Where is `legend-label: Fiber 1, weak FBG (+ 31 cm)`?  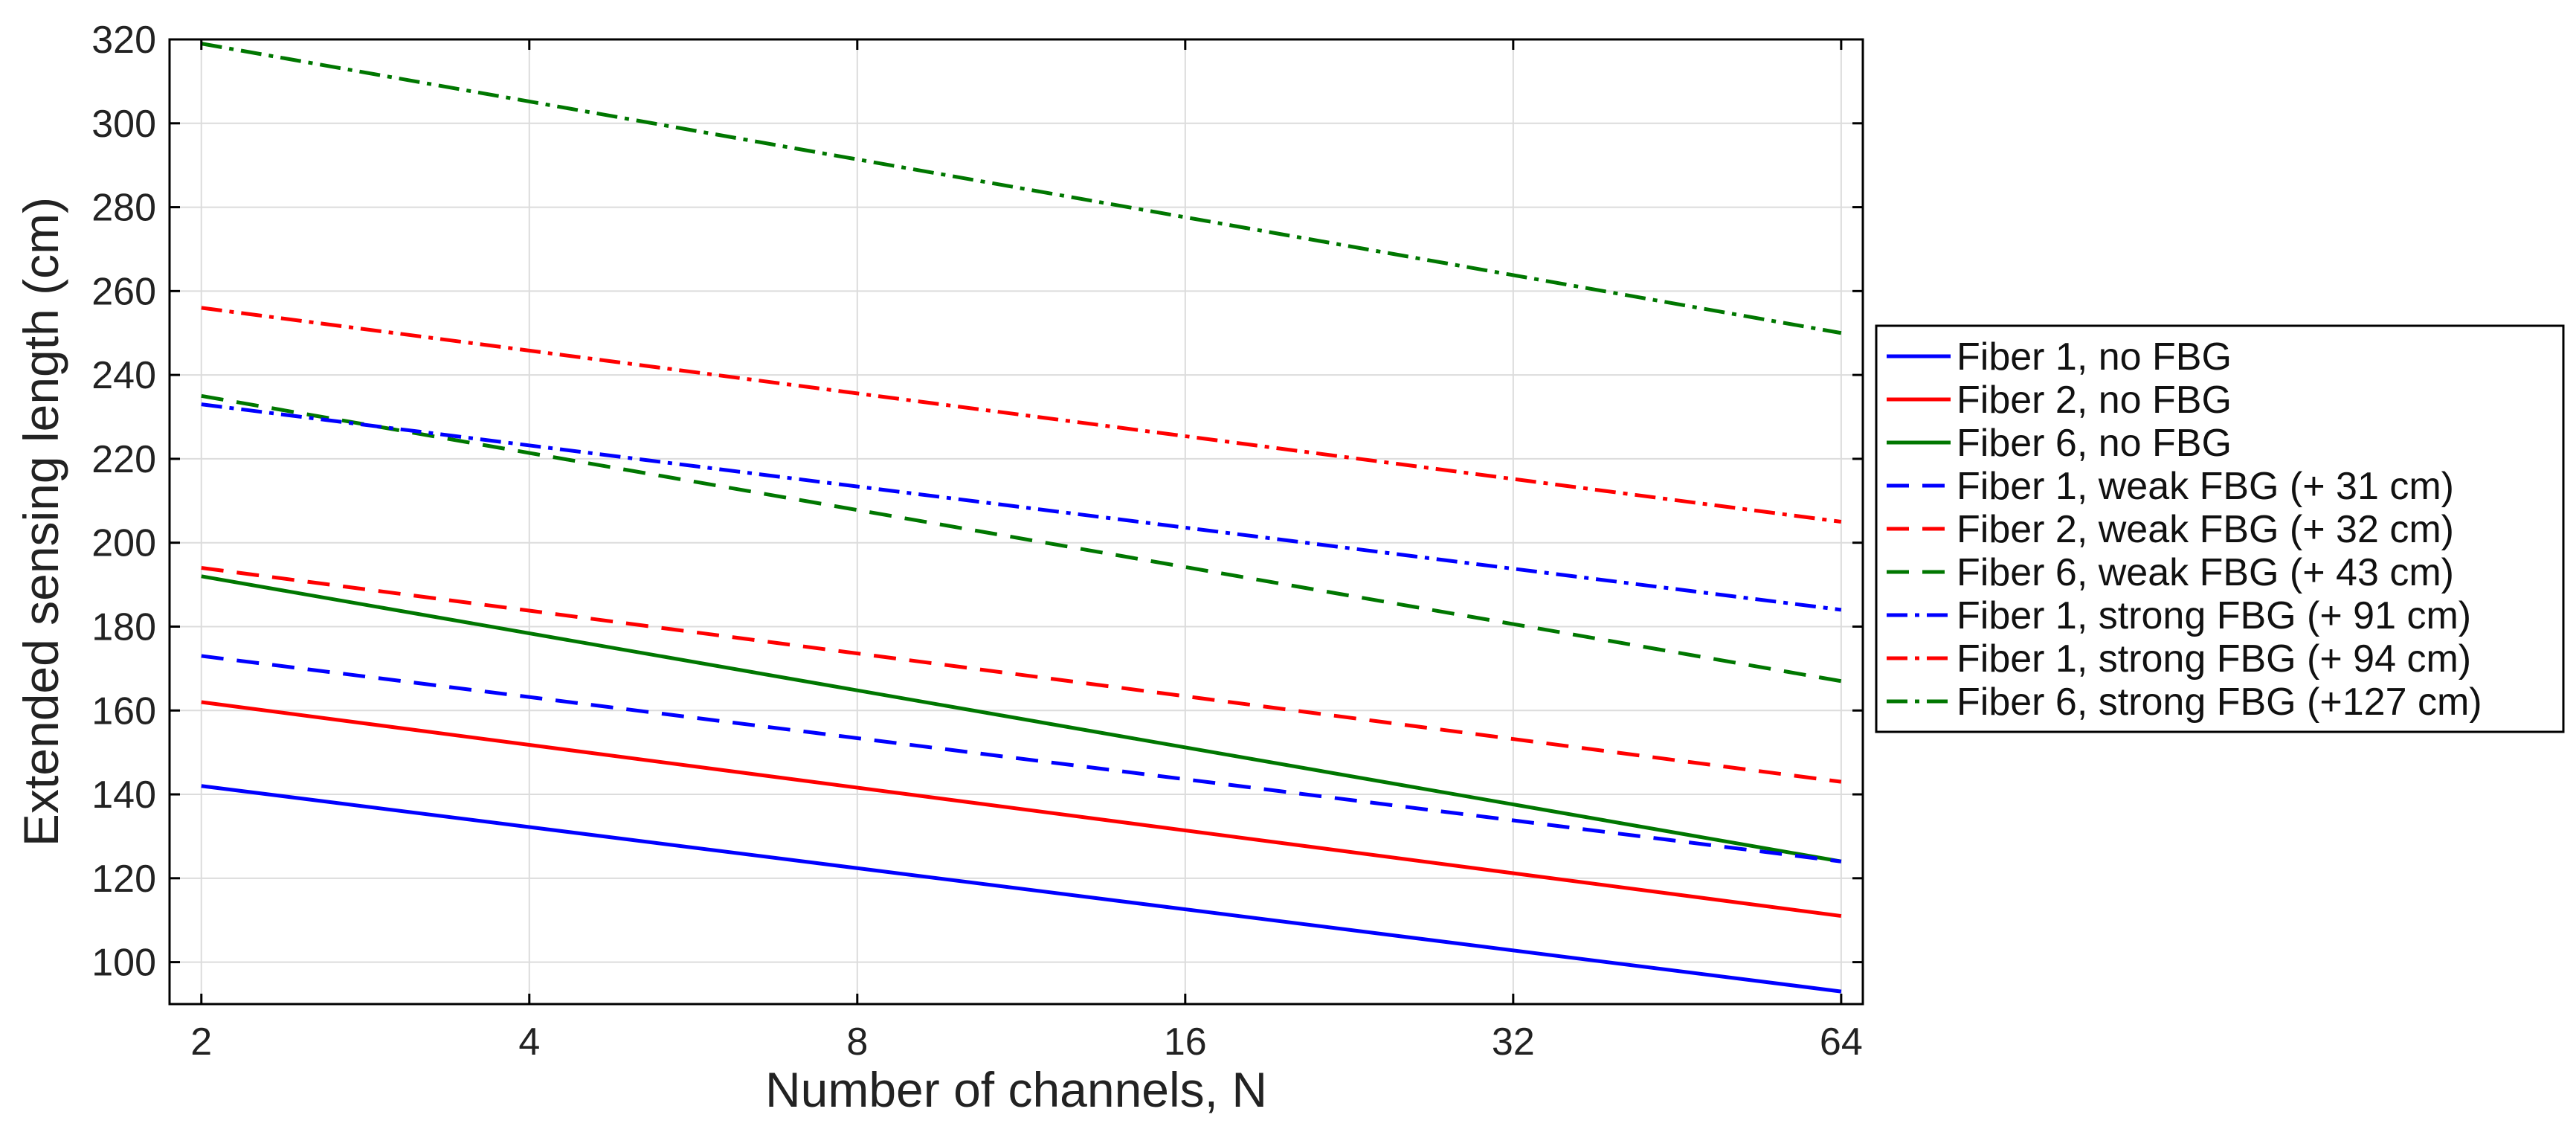 legend-label: Fiber 1, weak FBG (+ 31 cm) is located at coordinates (2205, 486).